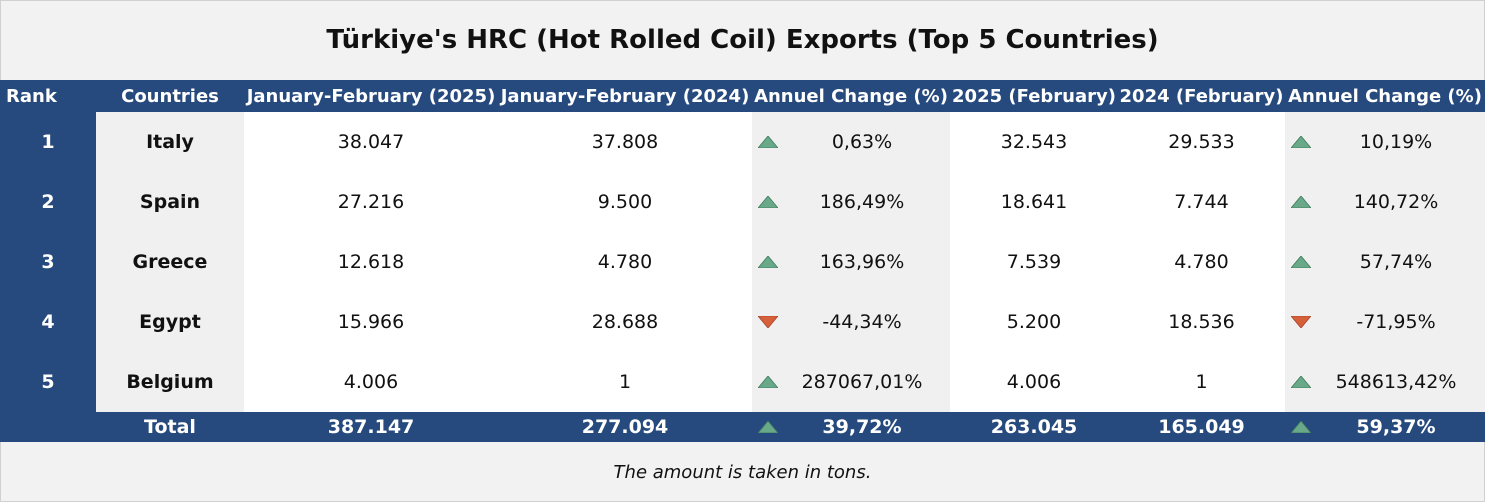  Describe the element at coordinates (371, 382) in the screenshot. I see `jan-feb-2025-cell: 4.006` at that location.